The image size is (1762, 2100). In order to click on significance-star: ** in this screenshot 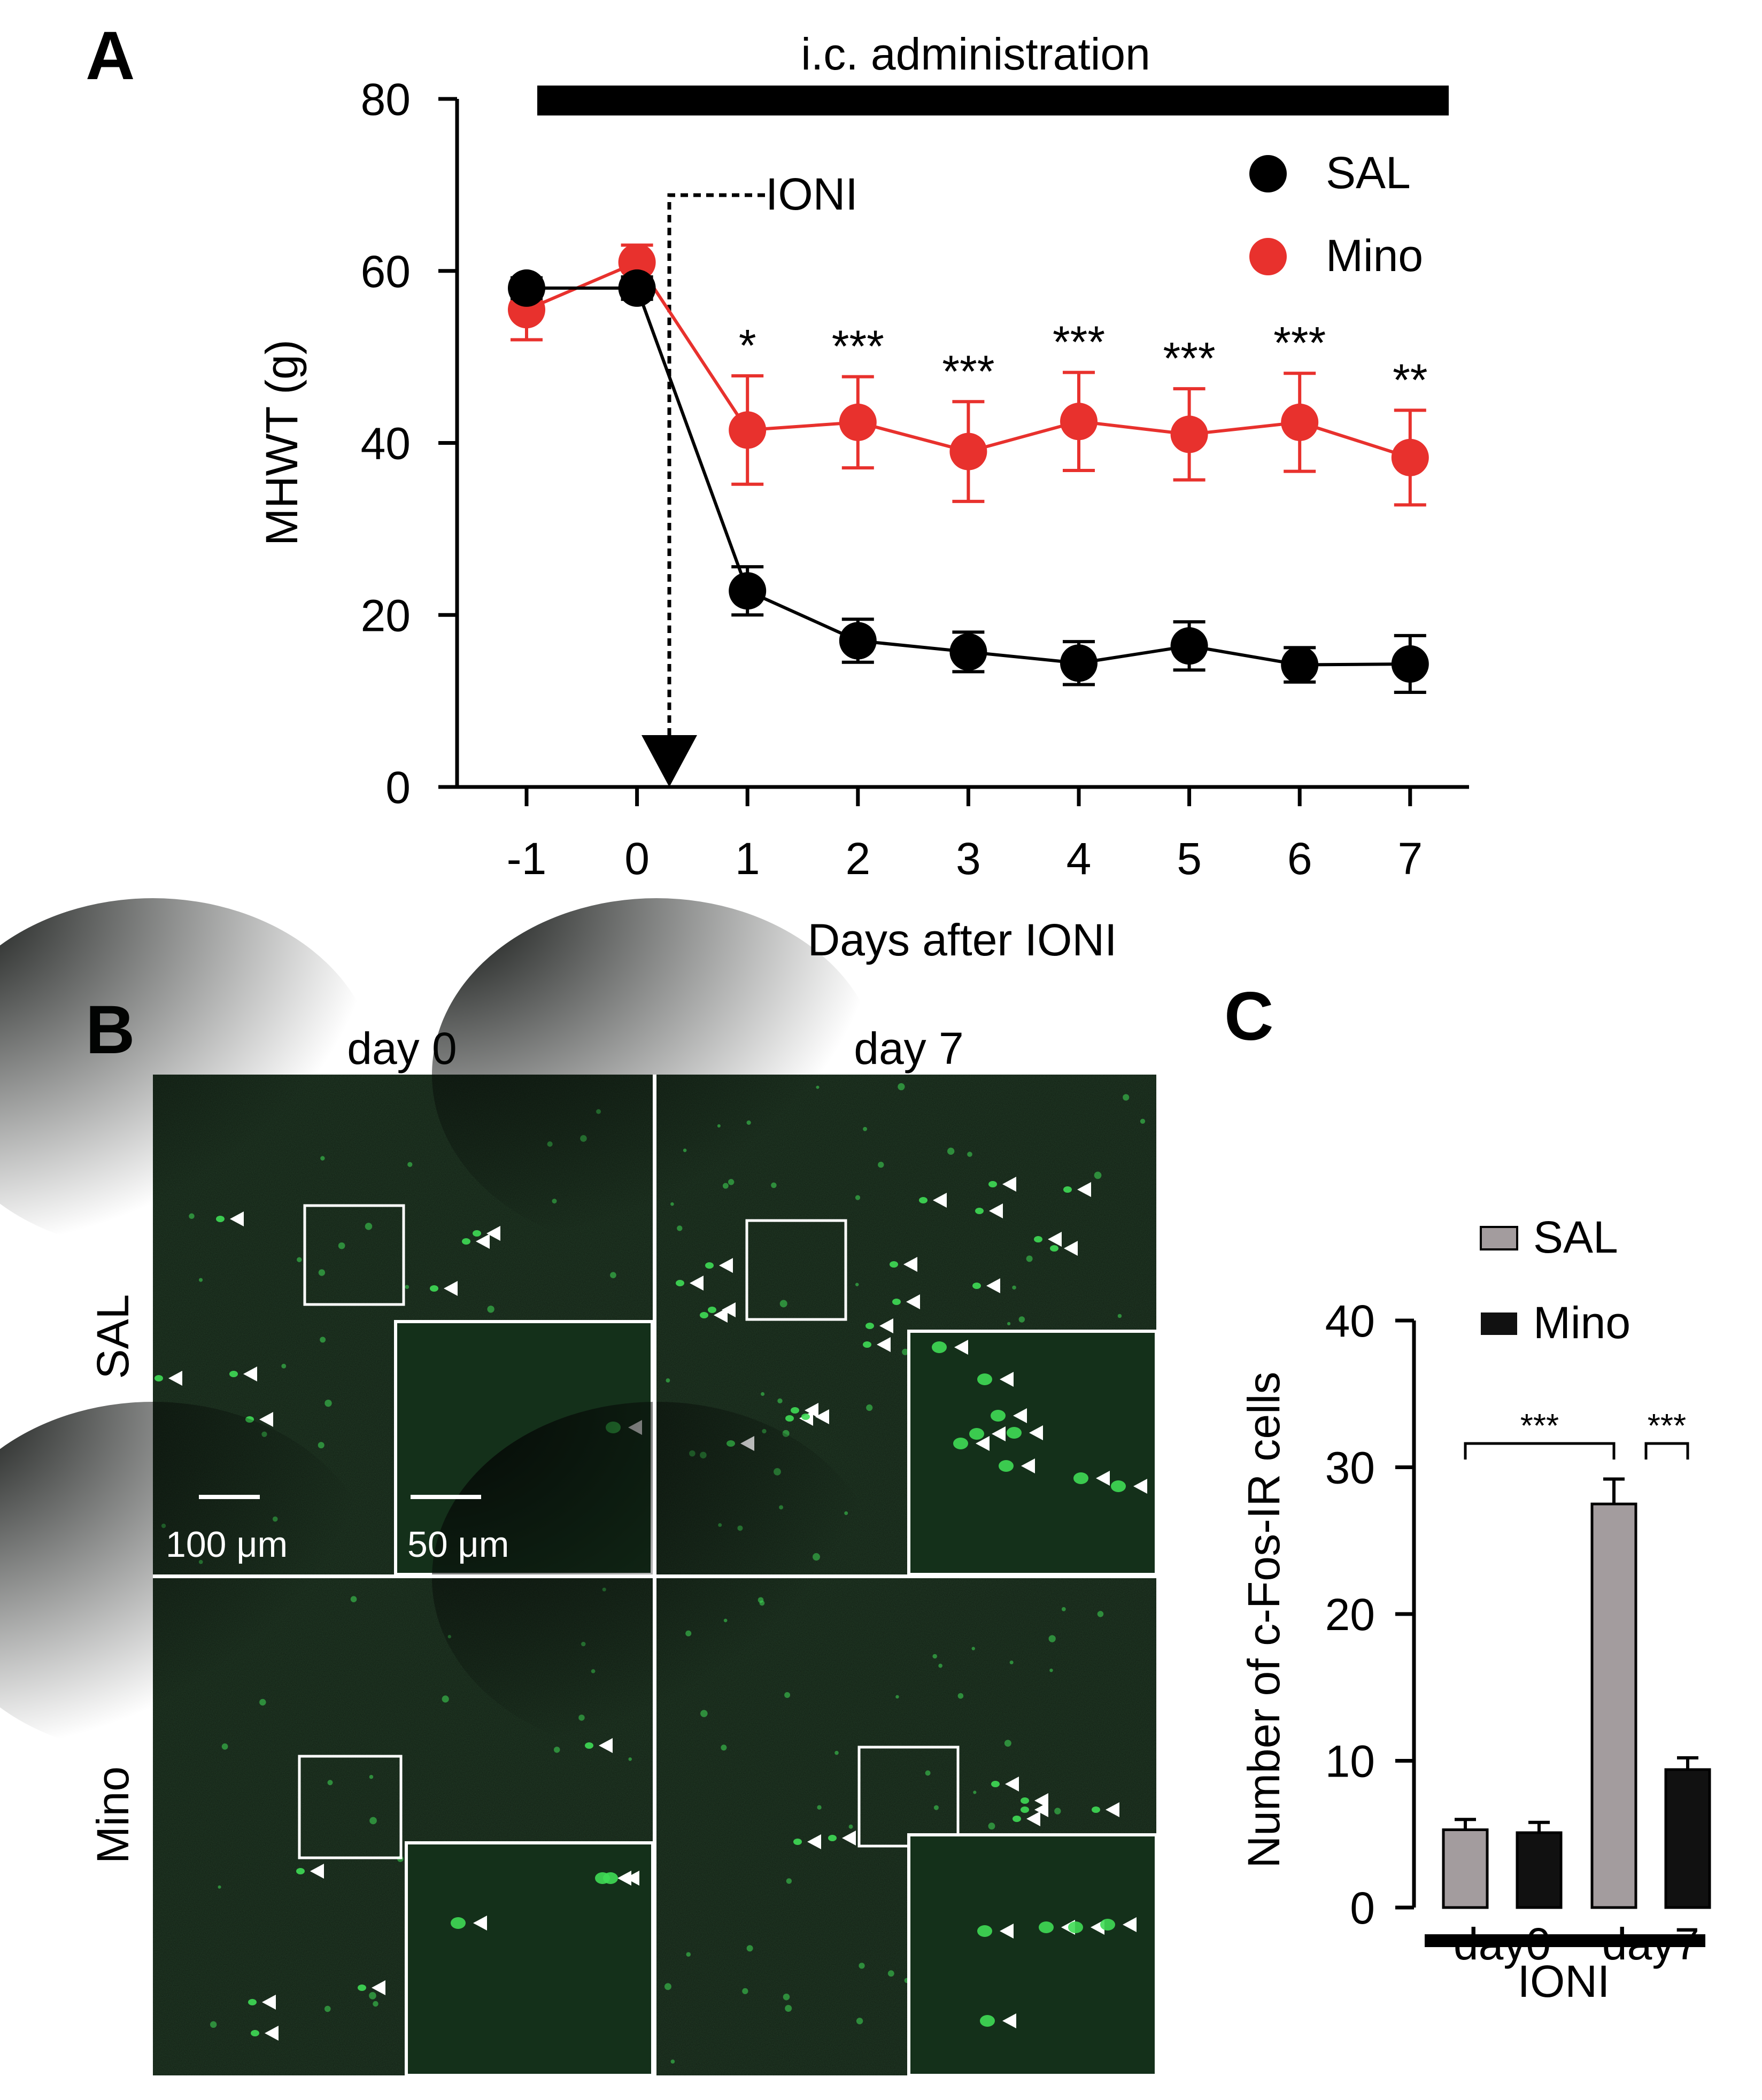, I will do `click(1410, 379)`.